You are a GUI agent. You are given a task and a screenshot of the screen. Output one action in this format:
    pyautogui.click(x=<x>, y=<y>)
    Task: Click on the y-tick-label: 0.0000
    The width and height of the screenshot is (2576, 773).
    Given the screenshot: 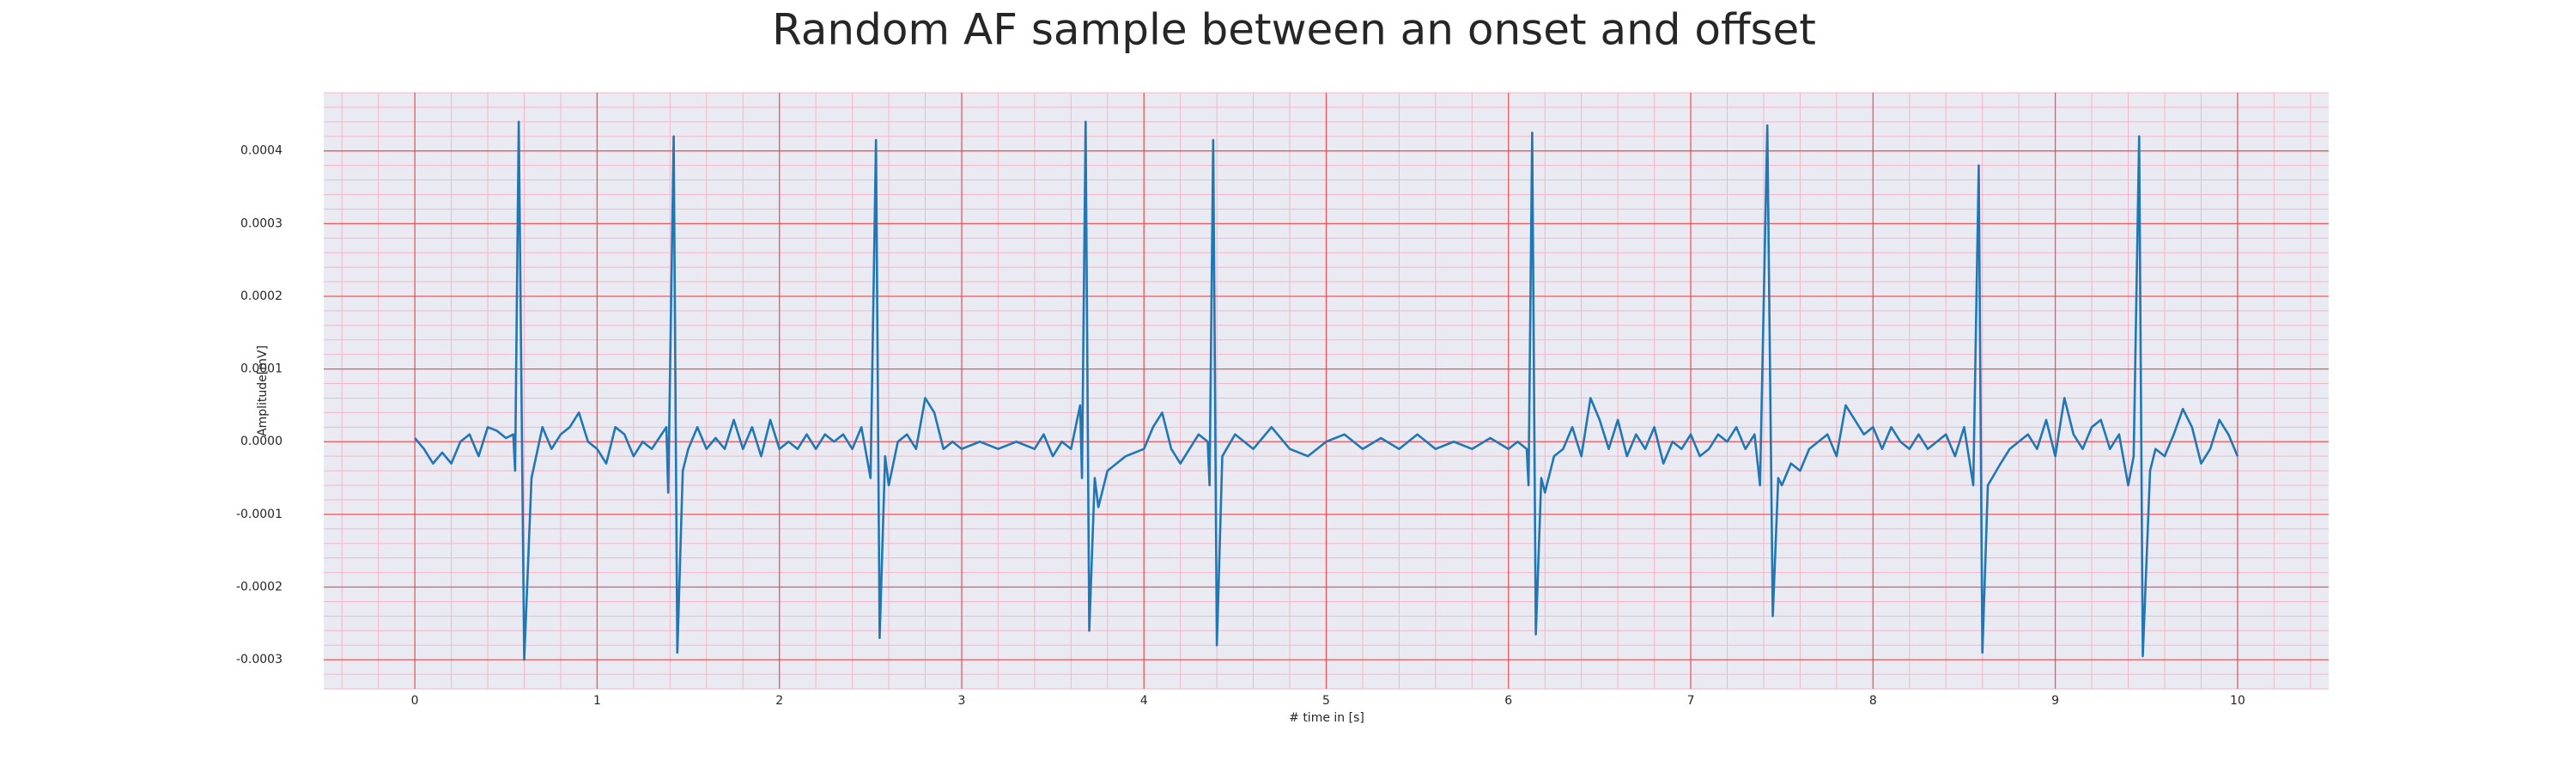 What is the action you would take?
    pyautogui.click(x=261, y=442)
    